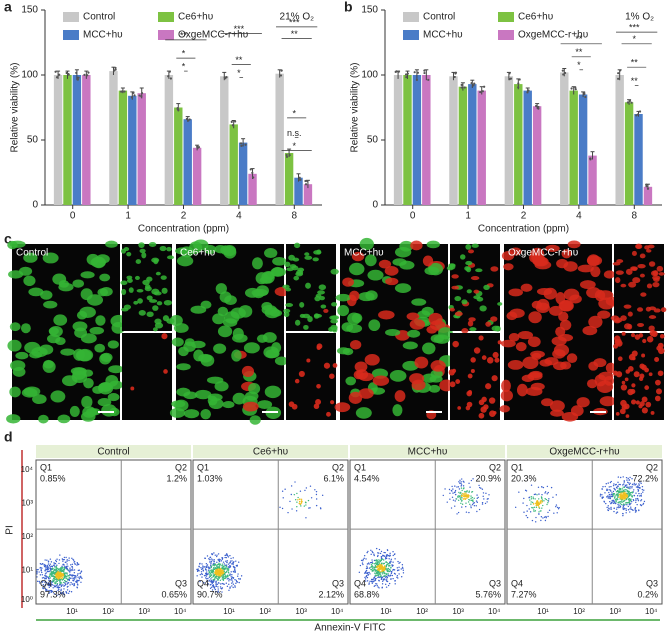  Describe the element at coordinates (180, 611) in the screenshot. I see `x-tick-label: 10⁴` at that location.